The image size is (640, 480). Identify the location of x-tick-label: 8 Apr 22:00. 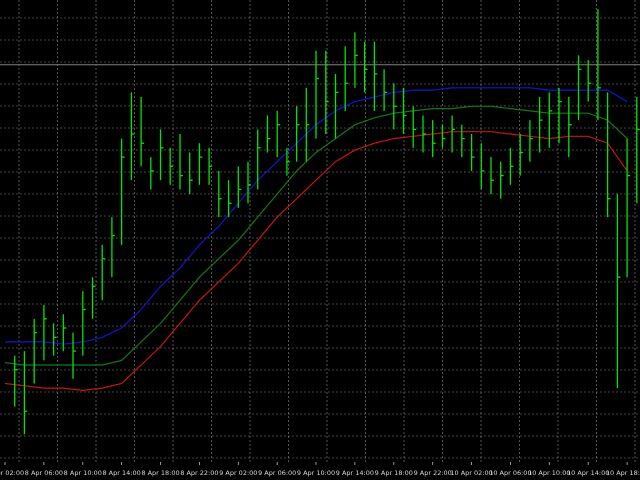
(199, 473).